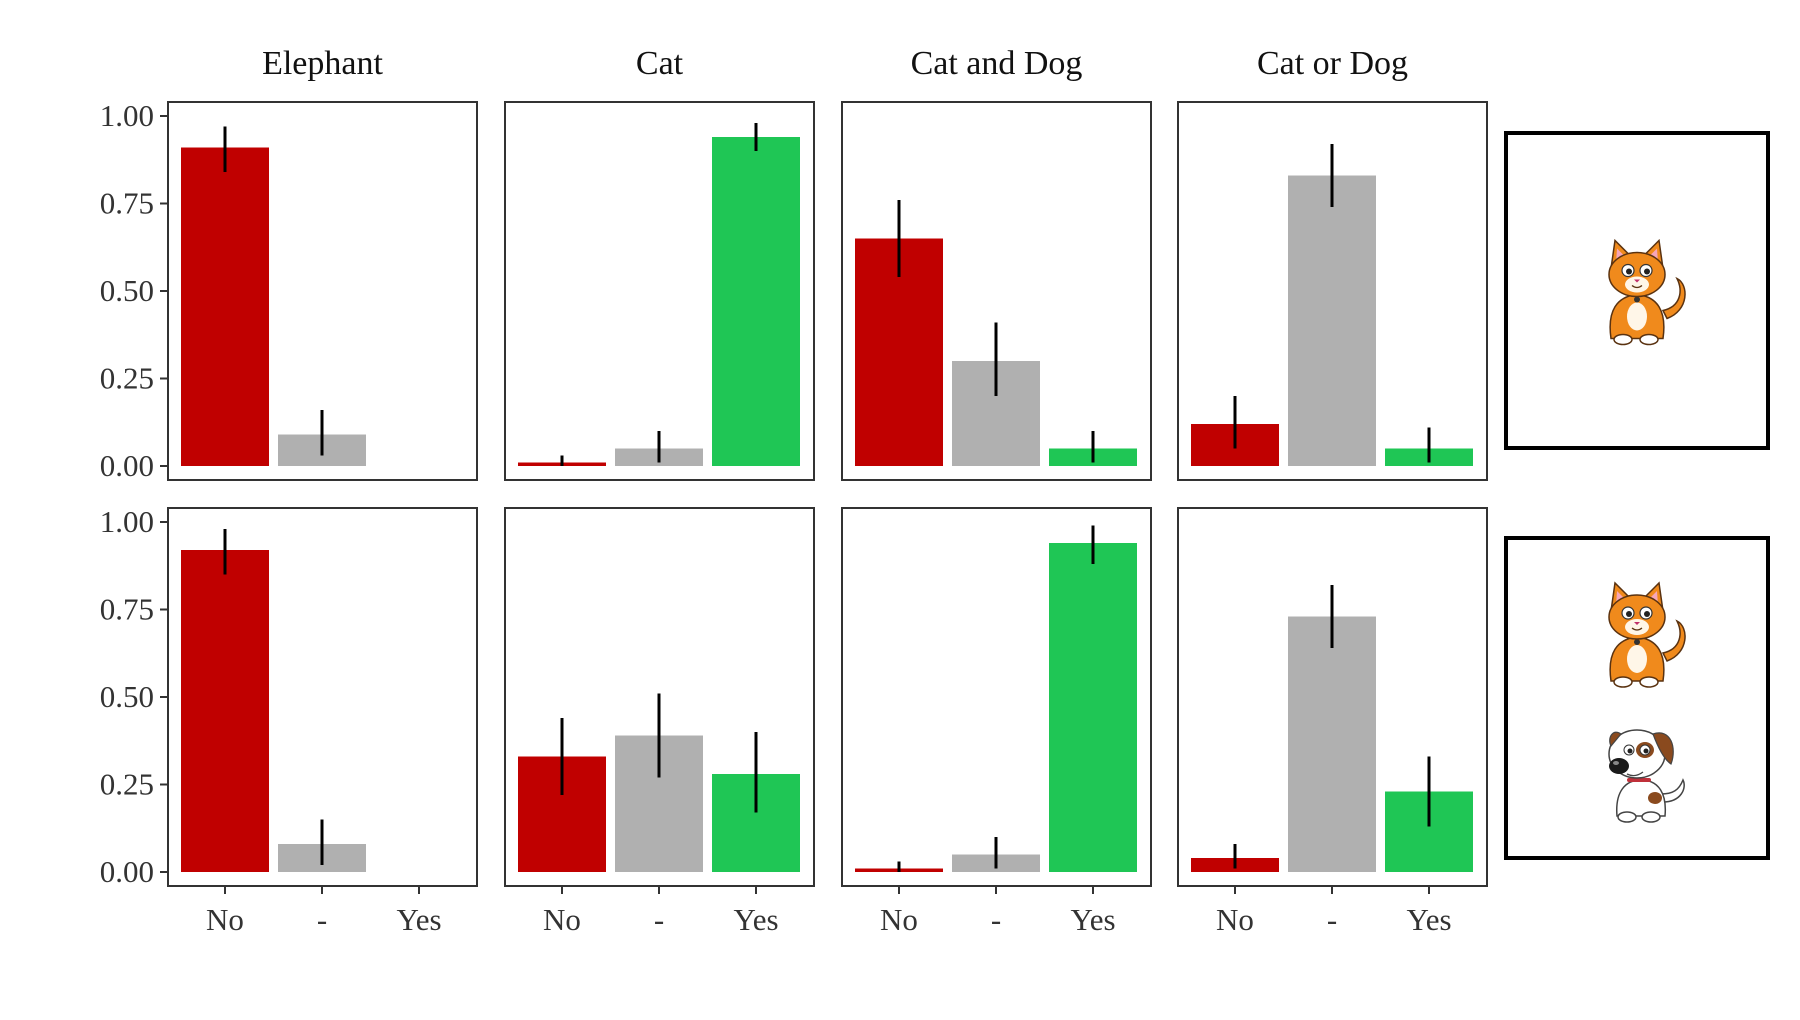  I want to click on scene-frame, so click(1637, 290).